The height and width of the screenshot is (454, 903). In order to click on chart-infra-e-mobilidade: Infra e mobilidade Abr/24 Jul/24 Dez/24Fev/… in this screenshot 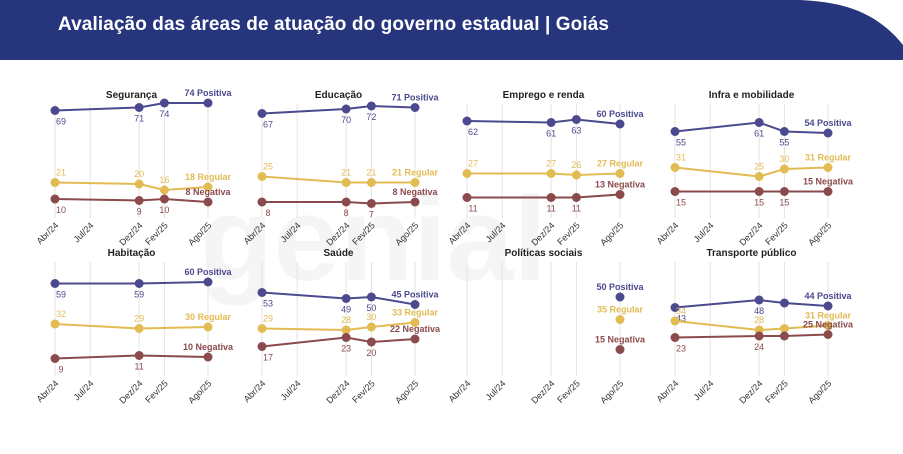, I will do `click(754, 169)`.